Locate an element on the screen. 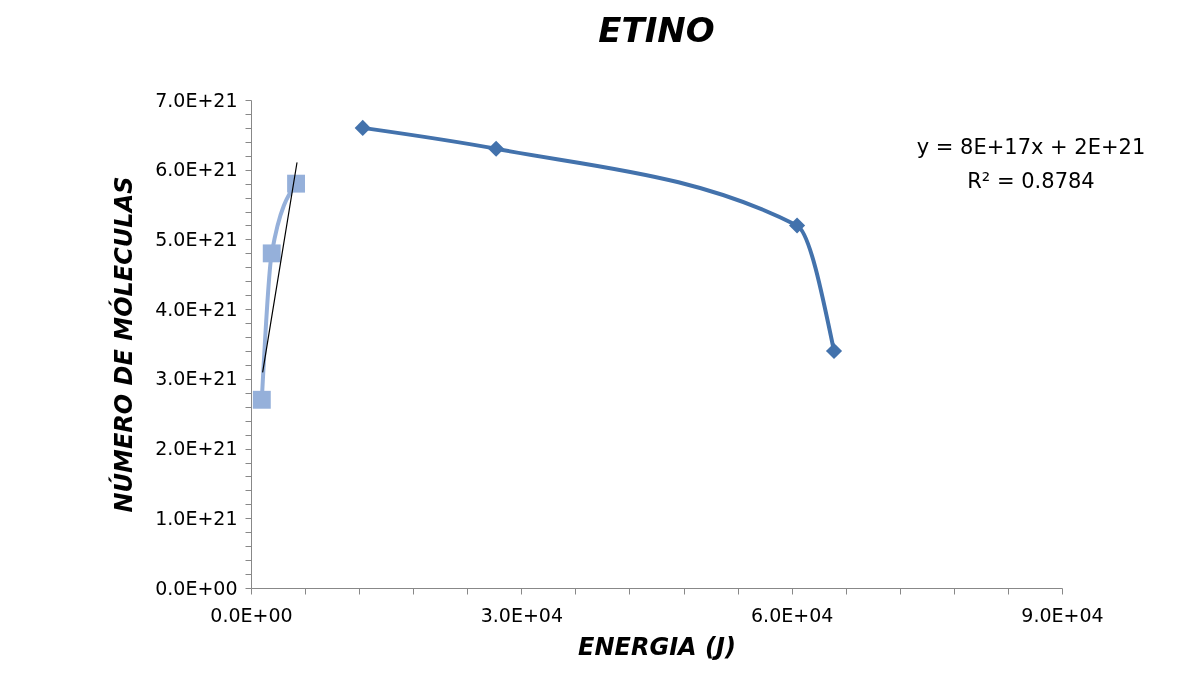 Image resolution: width=1180 pixels, height=693 pixels. y-tick-label: 7.0E+21 is located at coordinates (196, 99).